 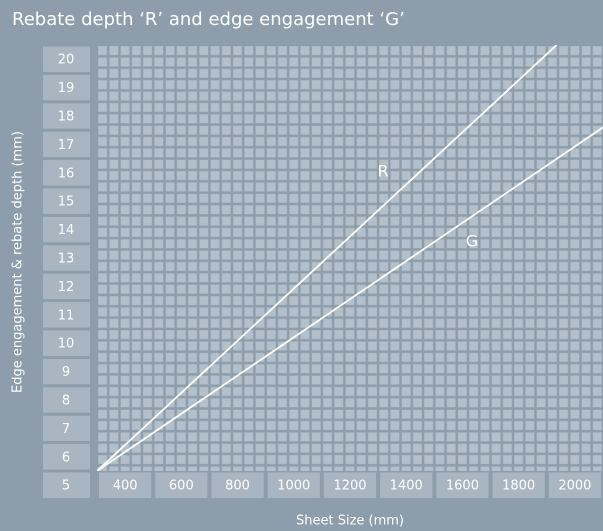 I want to click on x-tick-label: 1200, so click(x=349, y=486).